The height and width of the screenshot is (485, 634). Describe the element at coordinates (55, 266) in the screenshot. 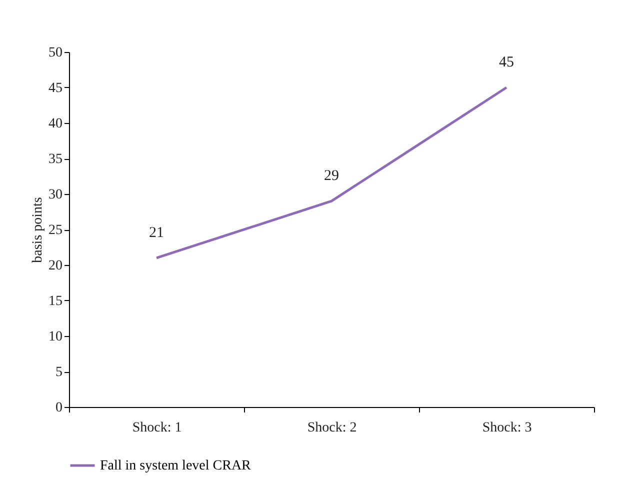

I see `y-tick-label: 20` at that location.